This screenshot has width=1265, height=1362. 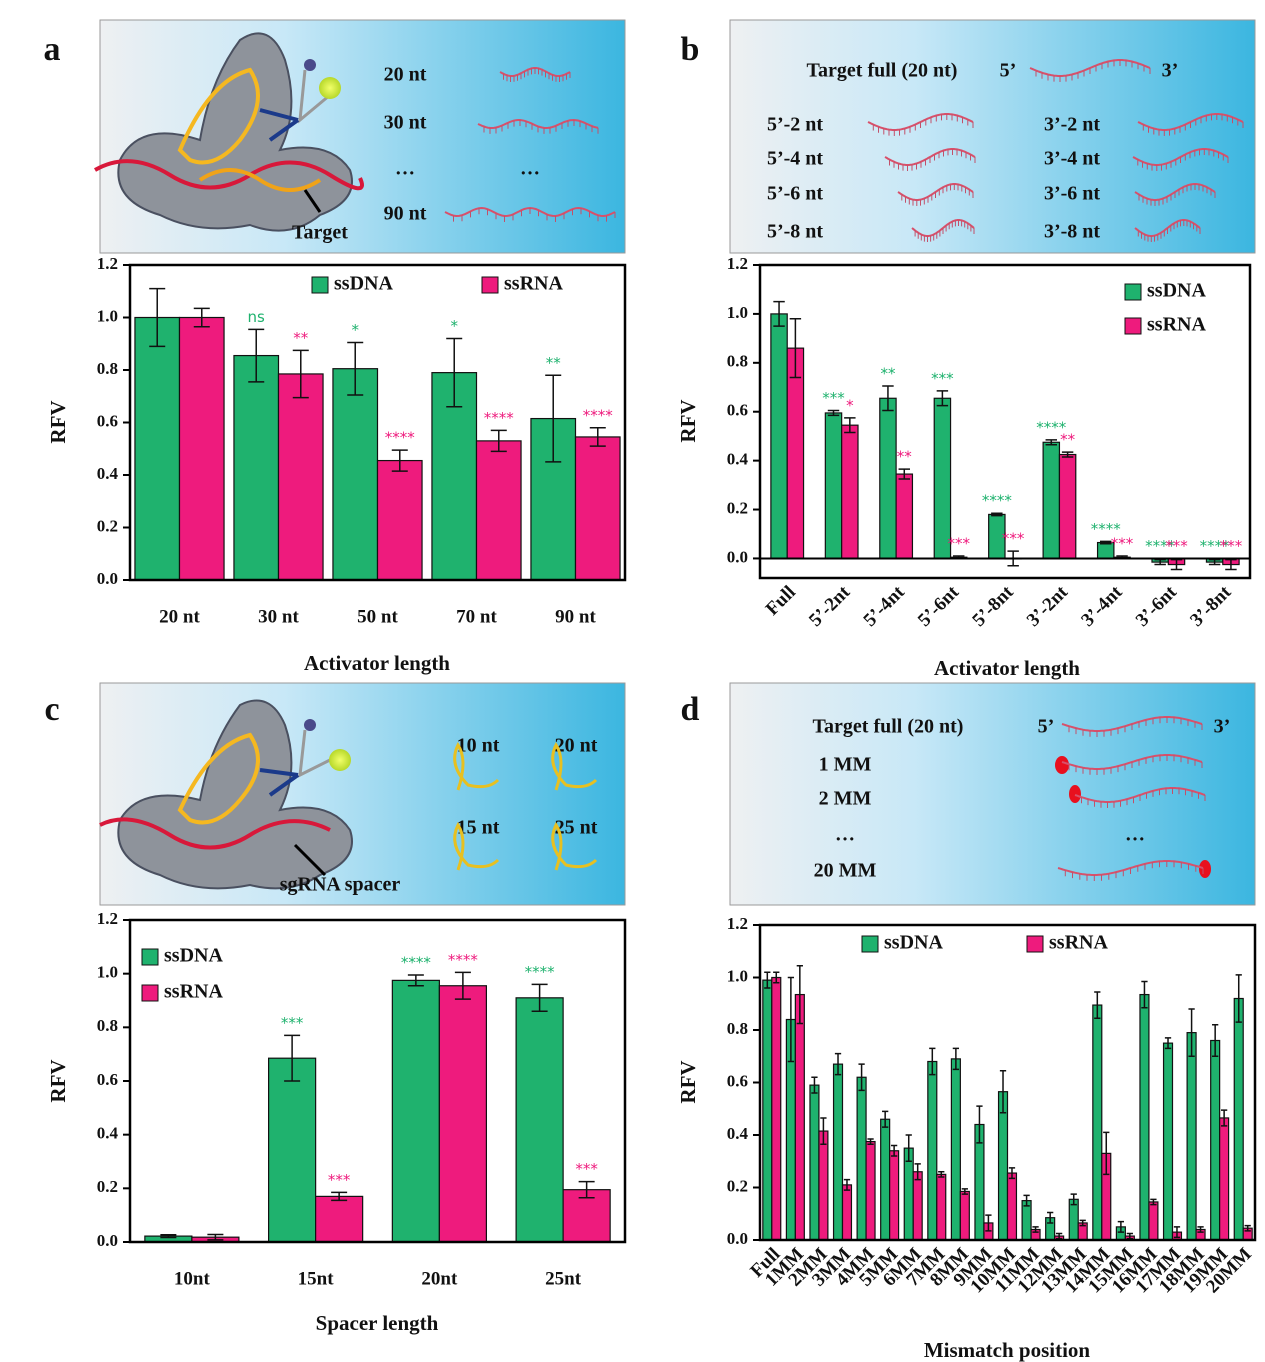 What do you see at coordinates (478, 828) in the screenshot?
I see `schematic-text: 15 nt` at bounding box center [478, 828].